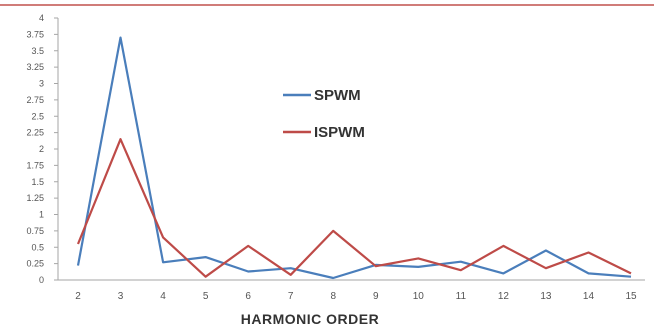 This screenshot has width=654, height=329. What do you see at coordinates (35, 100) in the screenshot?
I see `y-tick-label: 2.75` at bounding box center [35, 100].